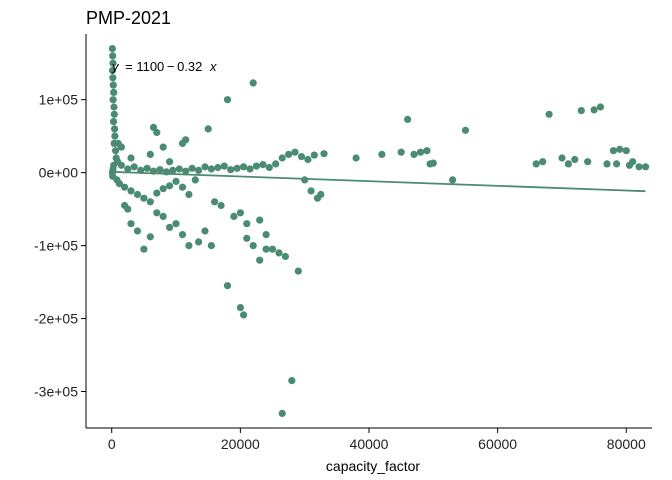 The height and width of the screenshot is (480, 672). I want to click on x-tick-label: 40000, so click(369, 444).